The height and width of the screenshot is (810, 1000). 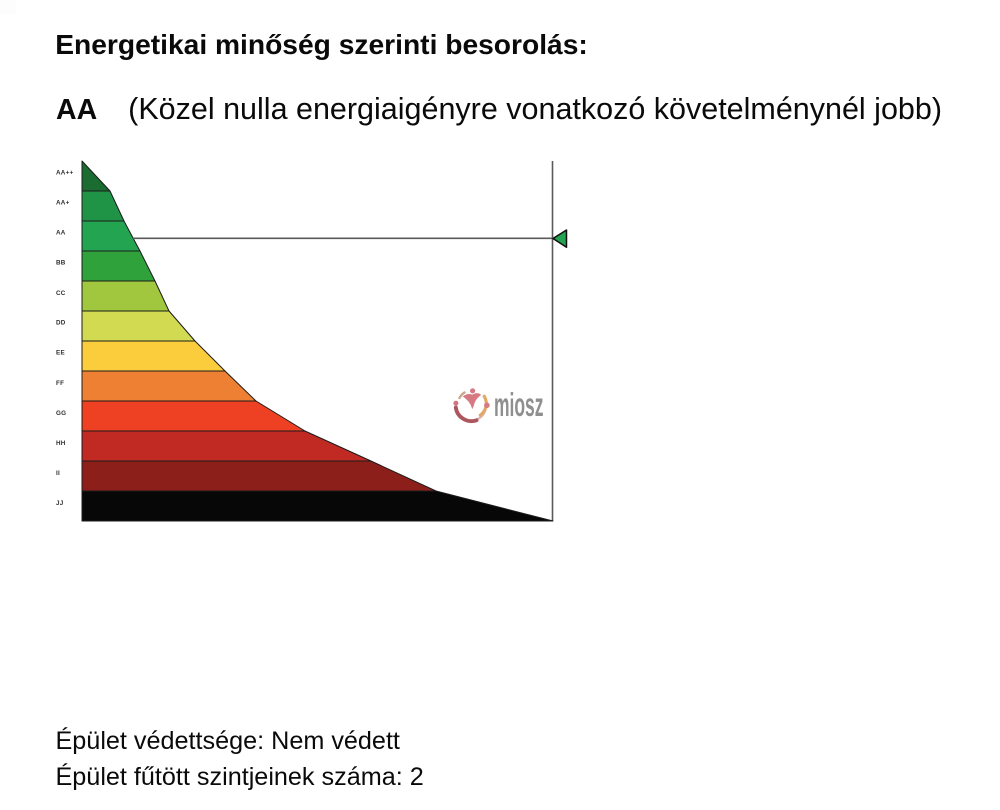 I want to click on svg-text: HH, so click(x=61, y=443).